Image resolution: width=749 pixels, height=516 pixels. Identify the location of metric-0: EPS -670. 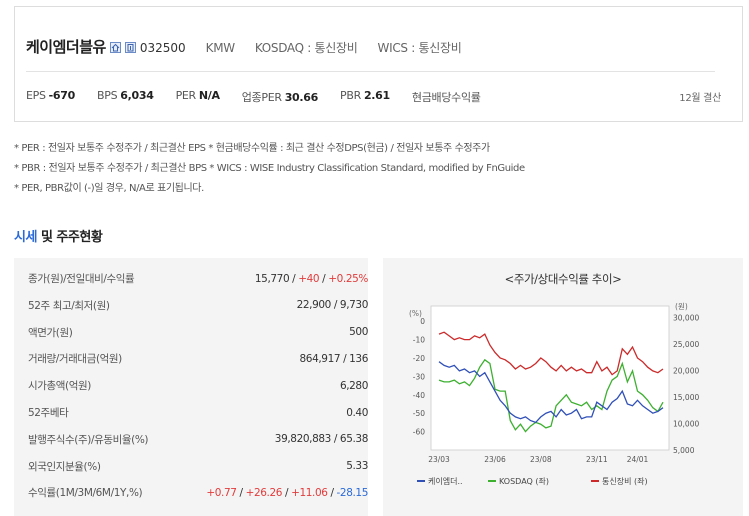
(50, 97).